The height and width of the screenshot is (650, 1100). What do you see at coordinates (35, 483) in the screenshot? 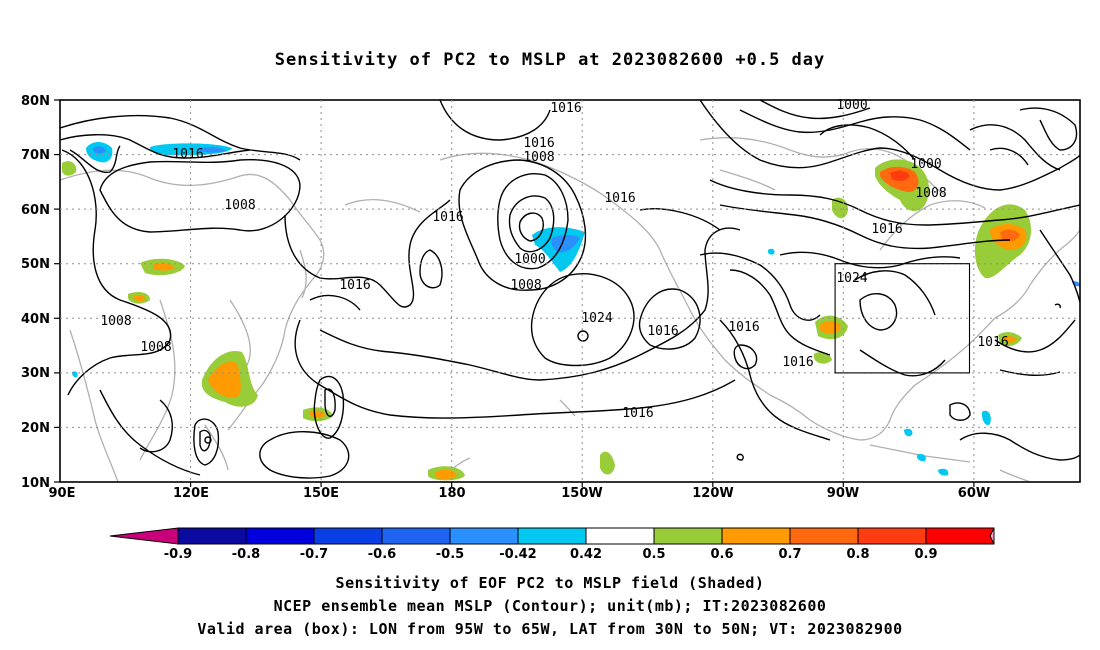
I see `lat-label: 10N` at bounding box center [35, 483].